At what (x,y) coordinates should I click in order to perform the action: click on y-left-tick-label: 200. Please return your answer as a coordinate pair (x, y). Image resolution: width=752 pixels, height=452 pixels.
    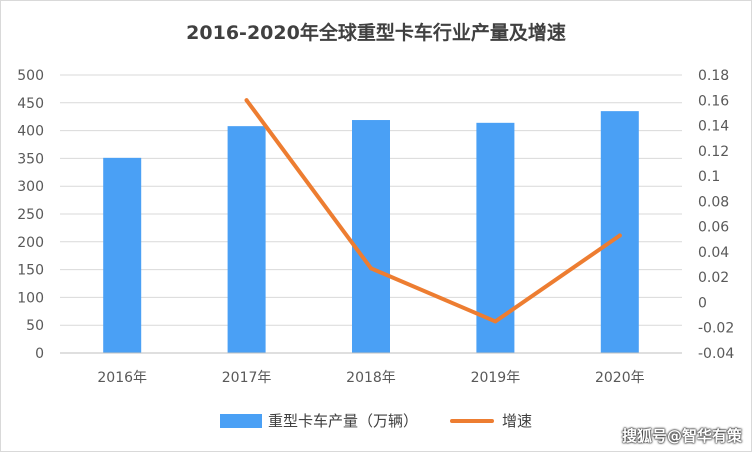
    Looking at the image, I should click on (30, 243).